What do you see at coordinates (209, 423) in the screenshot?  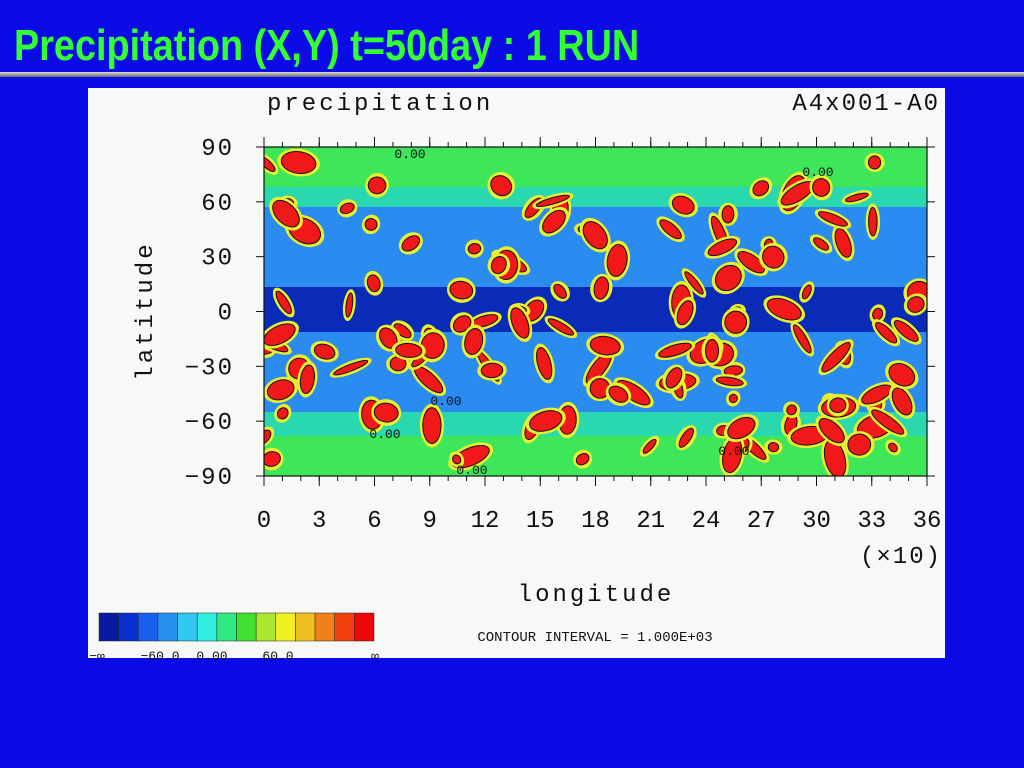 I see `y-tick-label: −60` at bounding box center [209, 423].